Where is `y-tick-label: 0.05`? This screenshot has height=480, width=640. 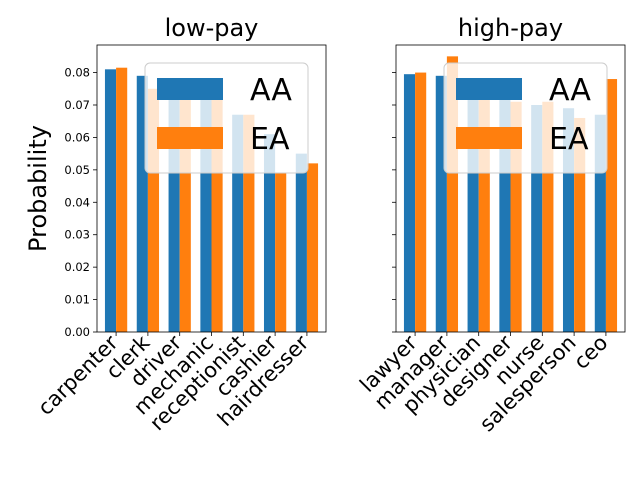 y-tick-label: 0.05 is located at coordinates (77, 170).